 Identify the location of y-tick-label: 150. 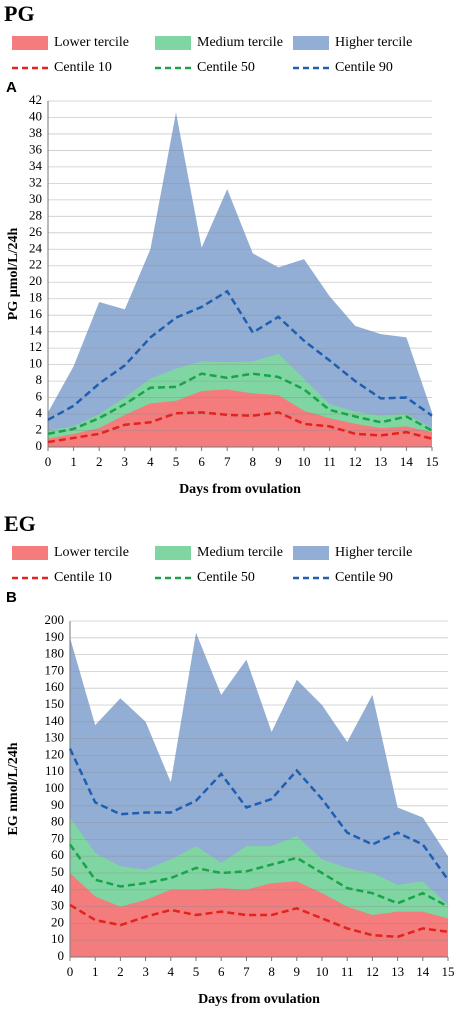
(55, 703).